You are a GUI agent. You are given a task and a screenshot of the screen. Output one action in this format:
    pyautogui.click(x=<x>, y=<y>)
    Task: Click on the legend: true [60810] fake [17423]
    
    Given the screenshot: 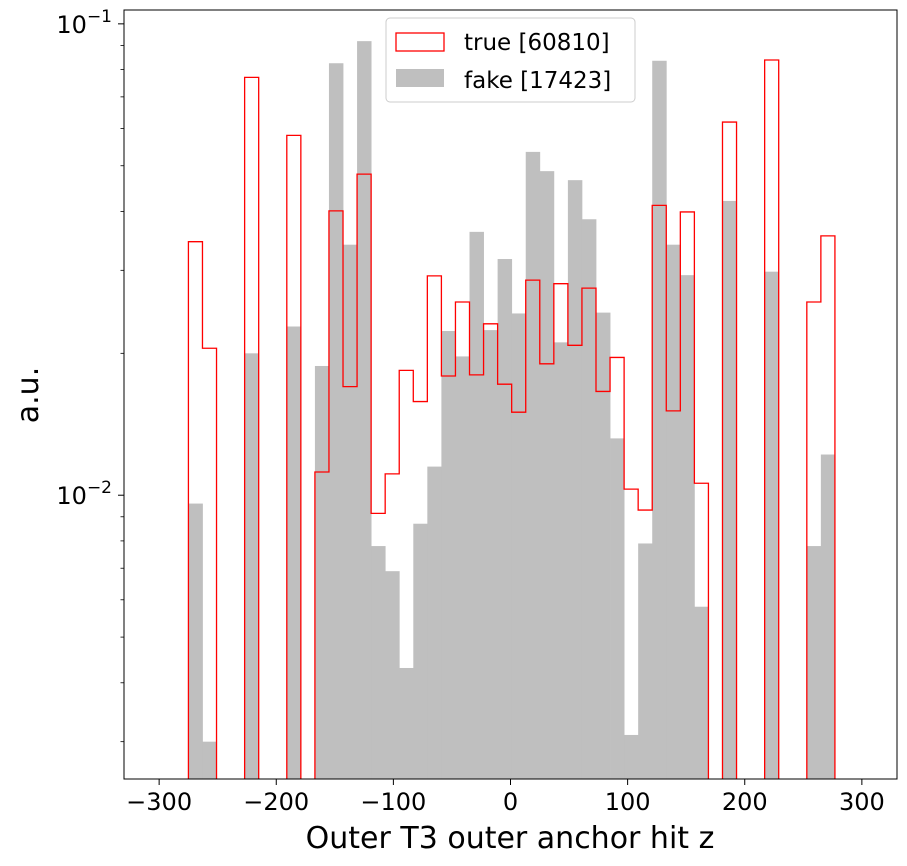 What is the action you would take?
    pyautogui.click(x=510, y=60)
    